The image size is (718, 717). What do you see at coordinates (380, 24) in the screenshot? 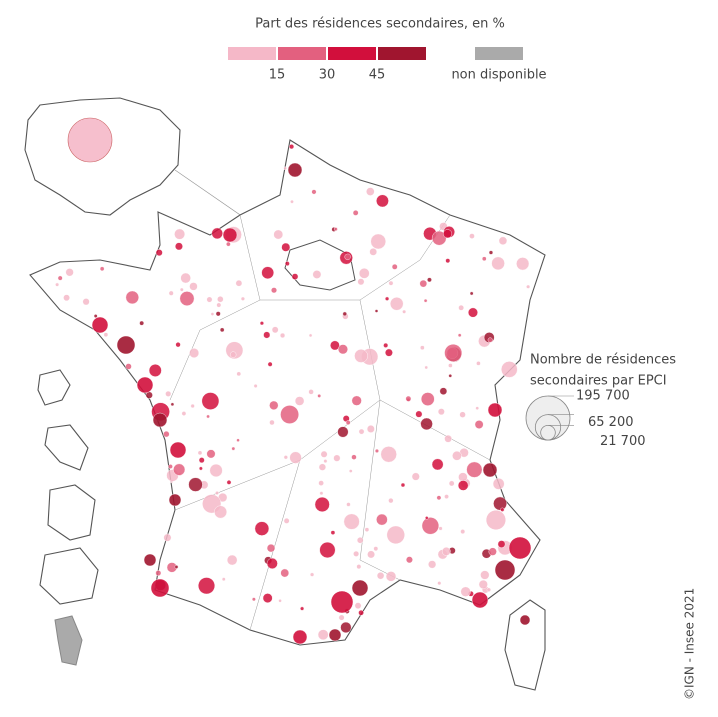
I see `legend-title: Part des résidences secondaires, en %` at bounding box center [380, 24].